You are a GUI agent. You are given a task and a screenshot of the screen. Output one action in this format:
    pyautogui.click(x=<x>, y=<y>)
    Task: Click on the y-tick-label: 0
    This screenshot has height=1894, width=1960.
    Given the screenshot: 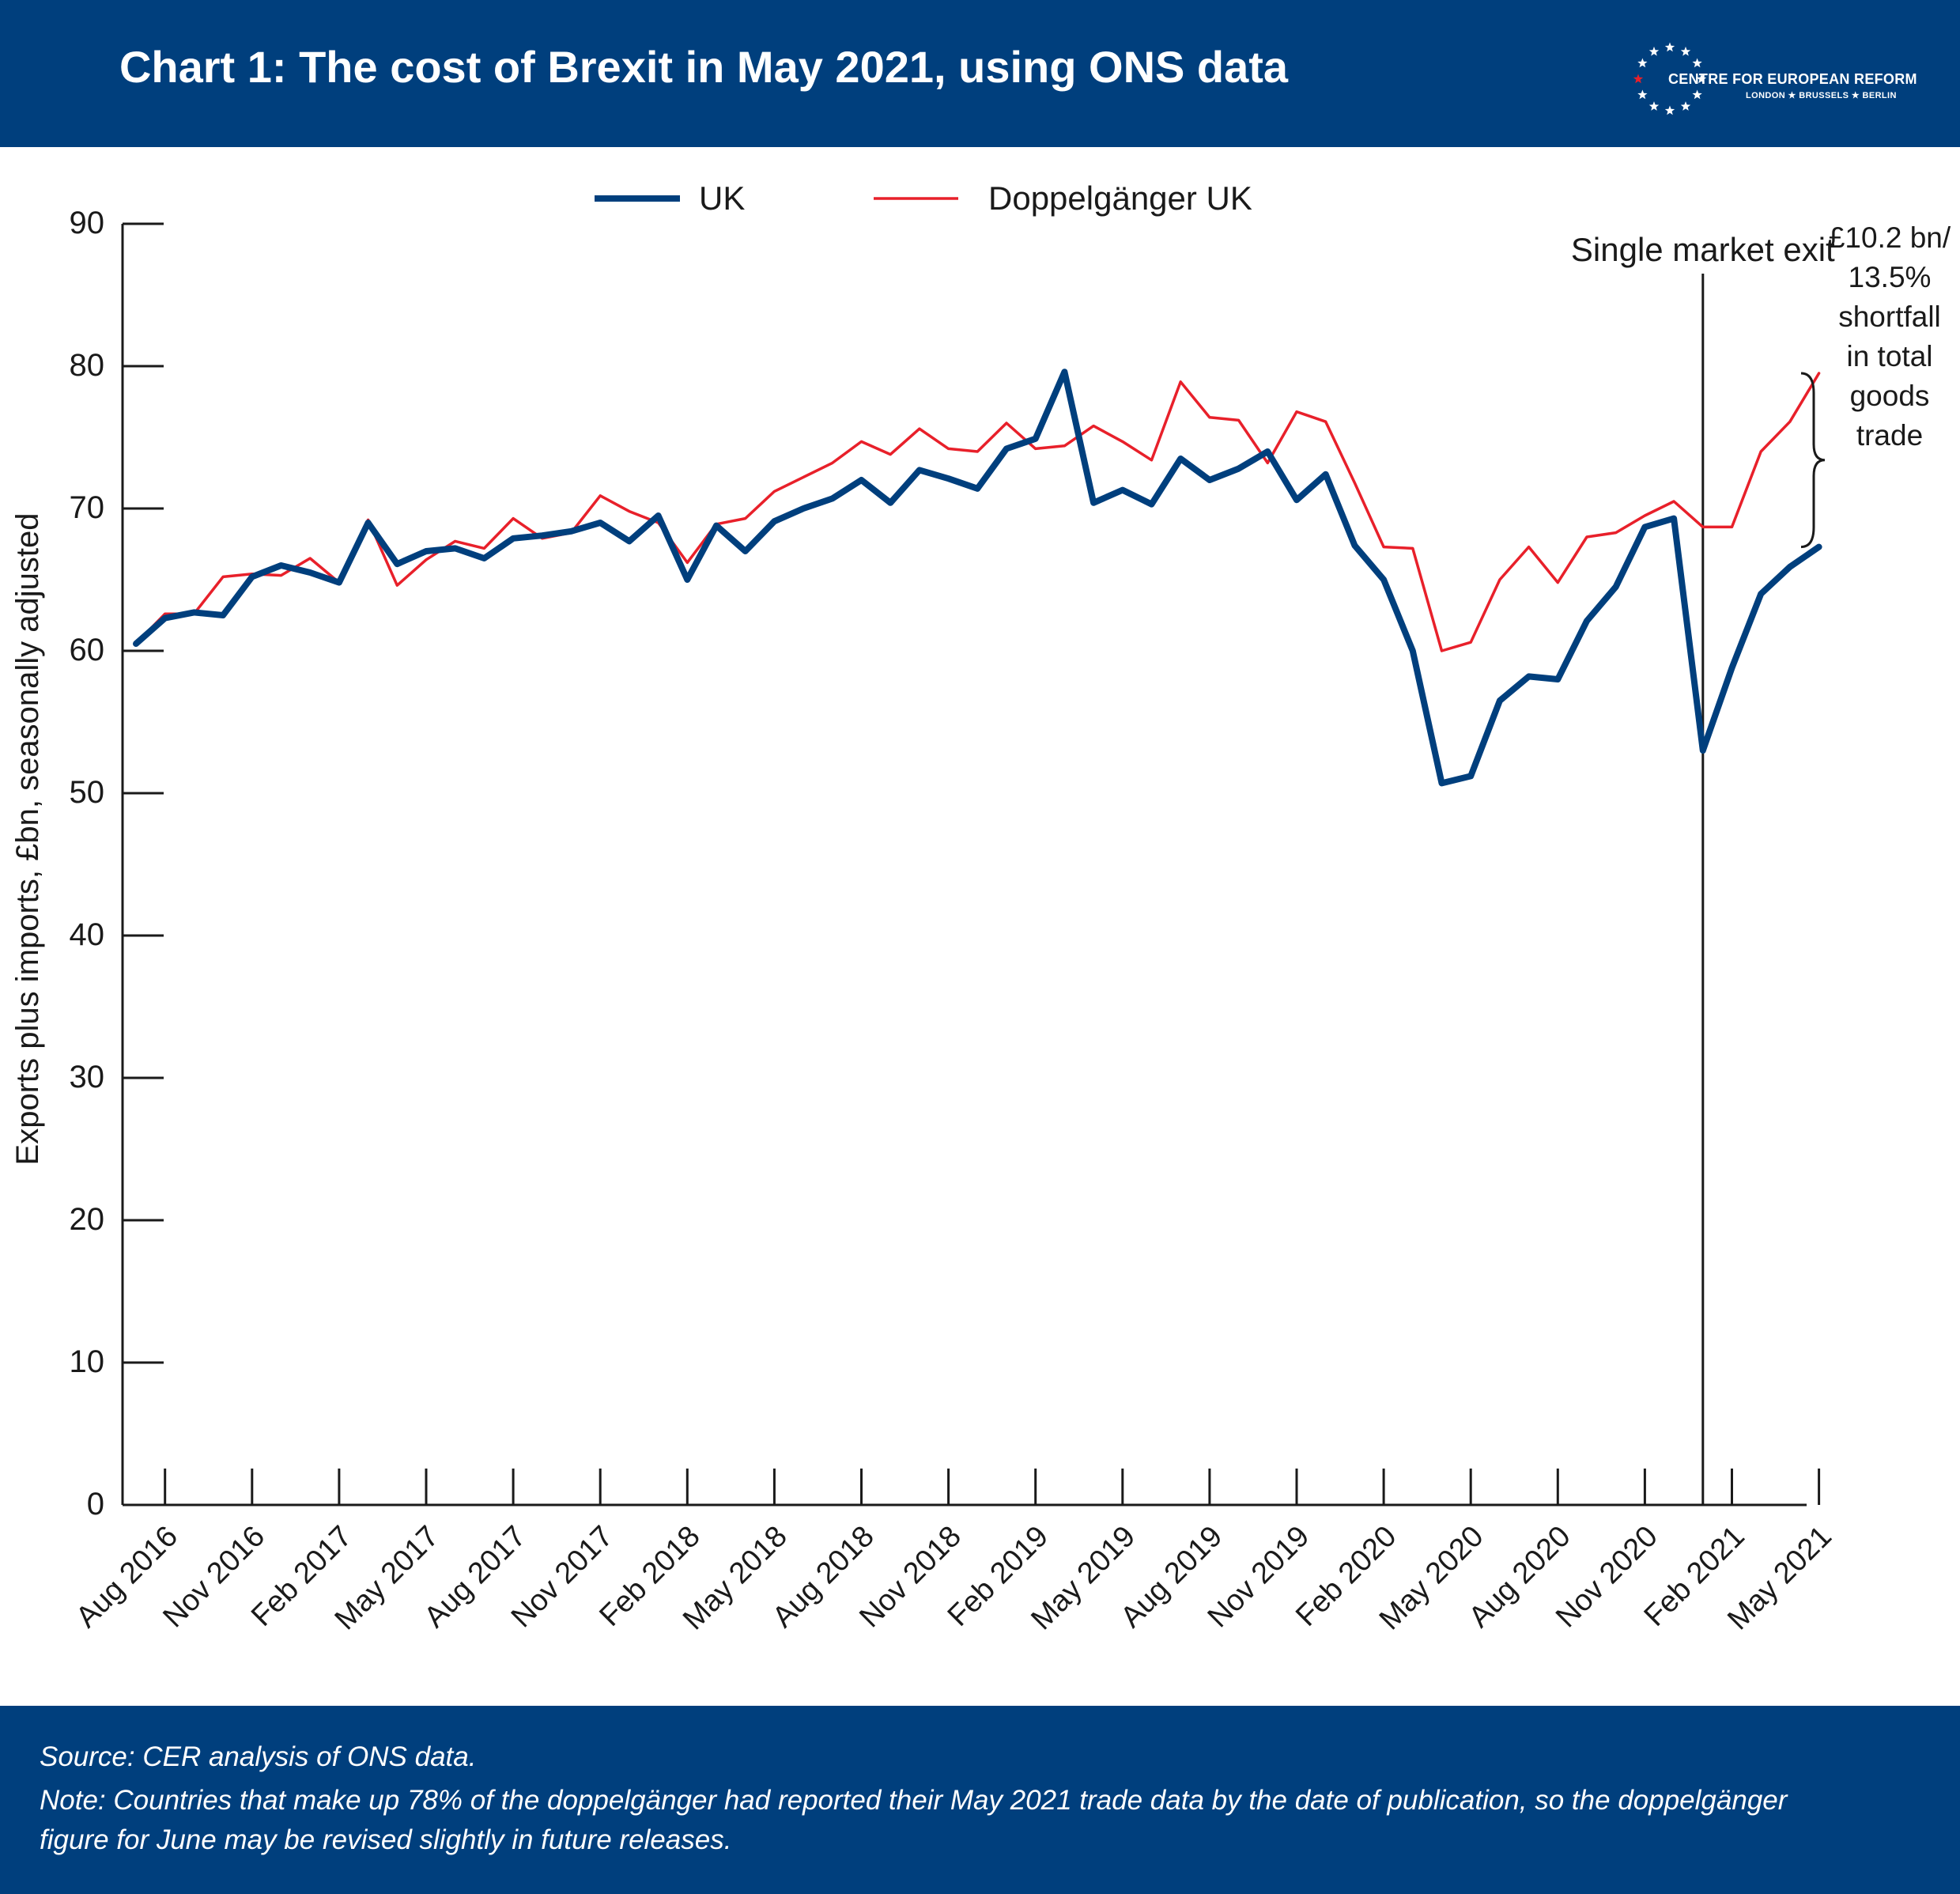 What is the action you would take?
    pyautogui.click(x=95, y=1504)
    